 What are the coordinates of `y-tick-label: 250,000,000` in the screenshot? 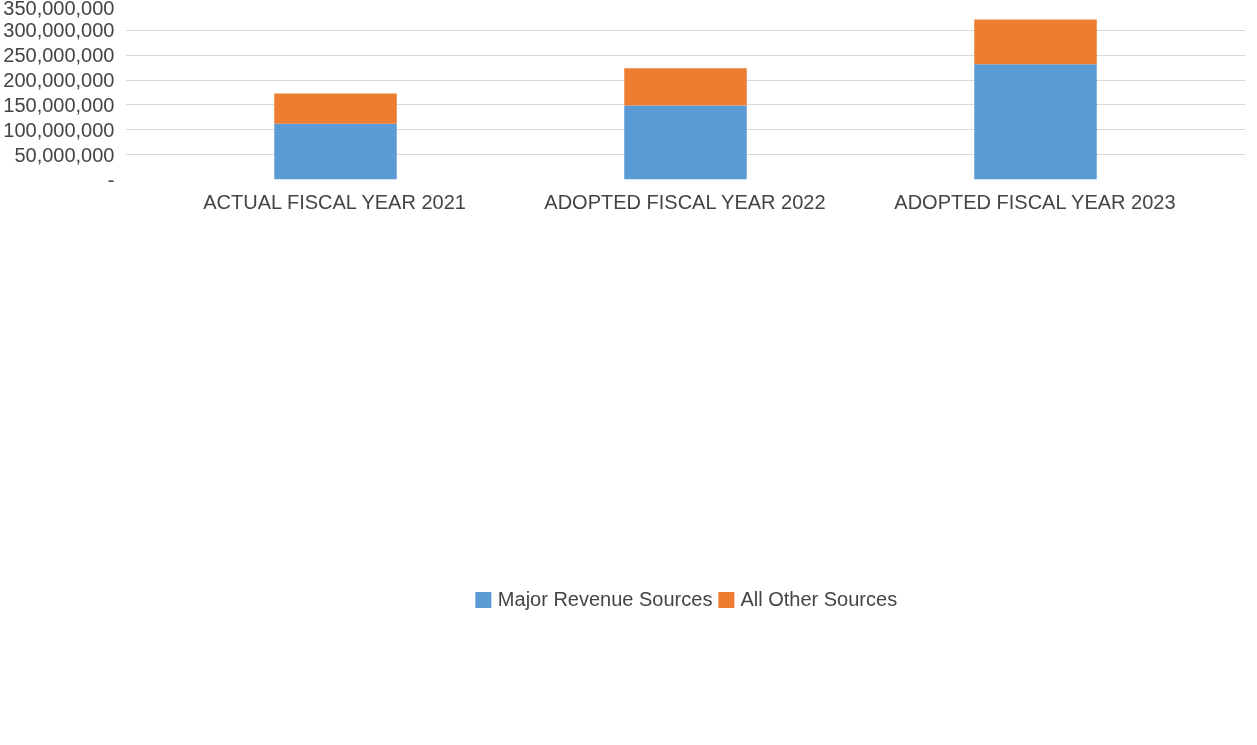 It's located at (59, 55).